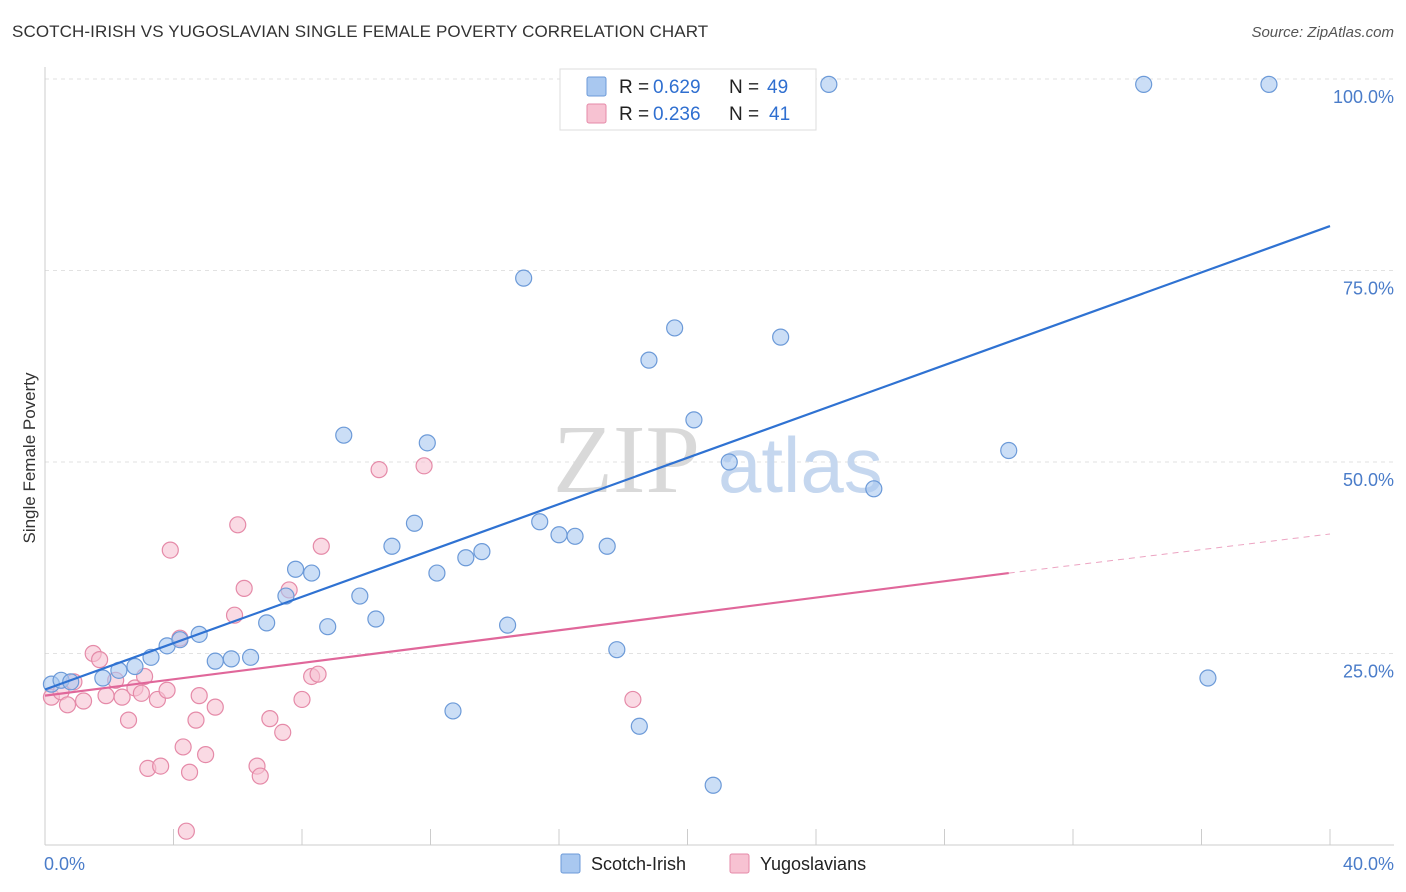 The width and height of the screenshot is (1406, 892). I want to click on bottom-legend-swatch-yugoslavians, so click(739, 863).